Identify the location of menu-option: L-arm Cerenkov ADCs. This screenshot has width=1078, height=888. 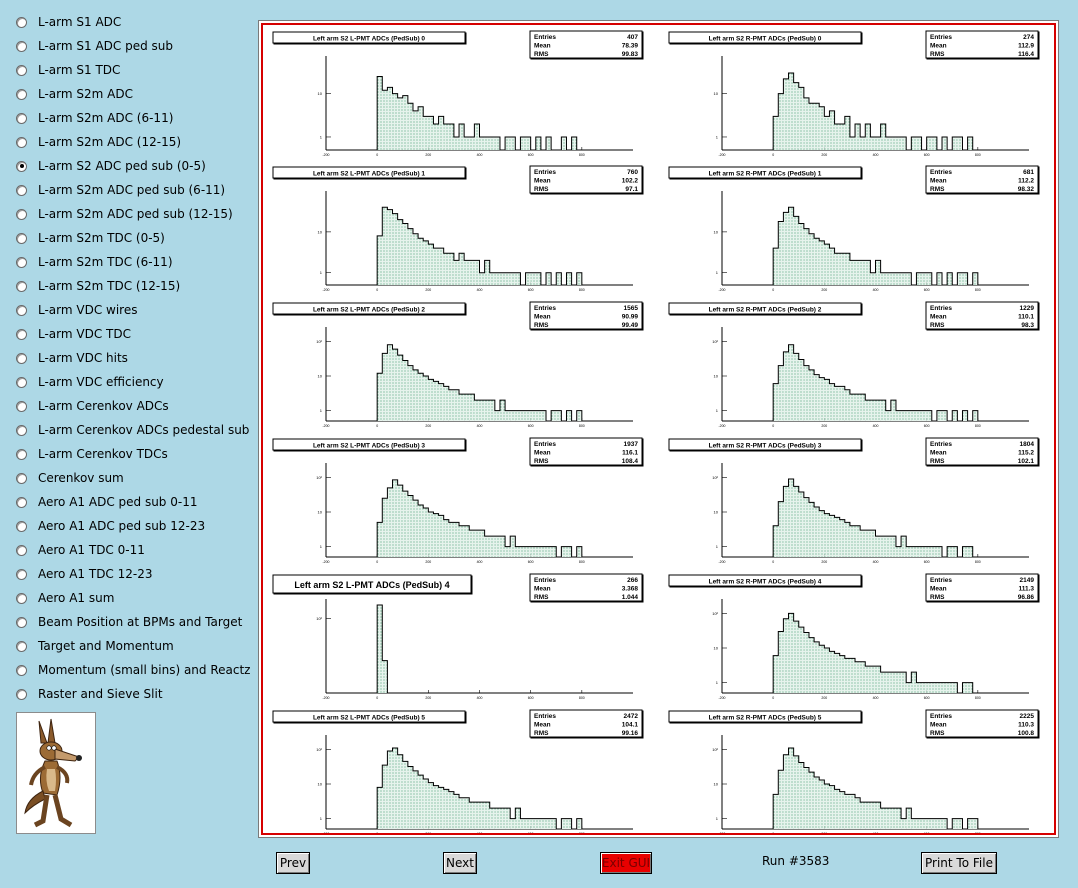
(136, 406).